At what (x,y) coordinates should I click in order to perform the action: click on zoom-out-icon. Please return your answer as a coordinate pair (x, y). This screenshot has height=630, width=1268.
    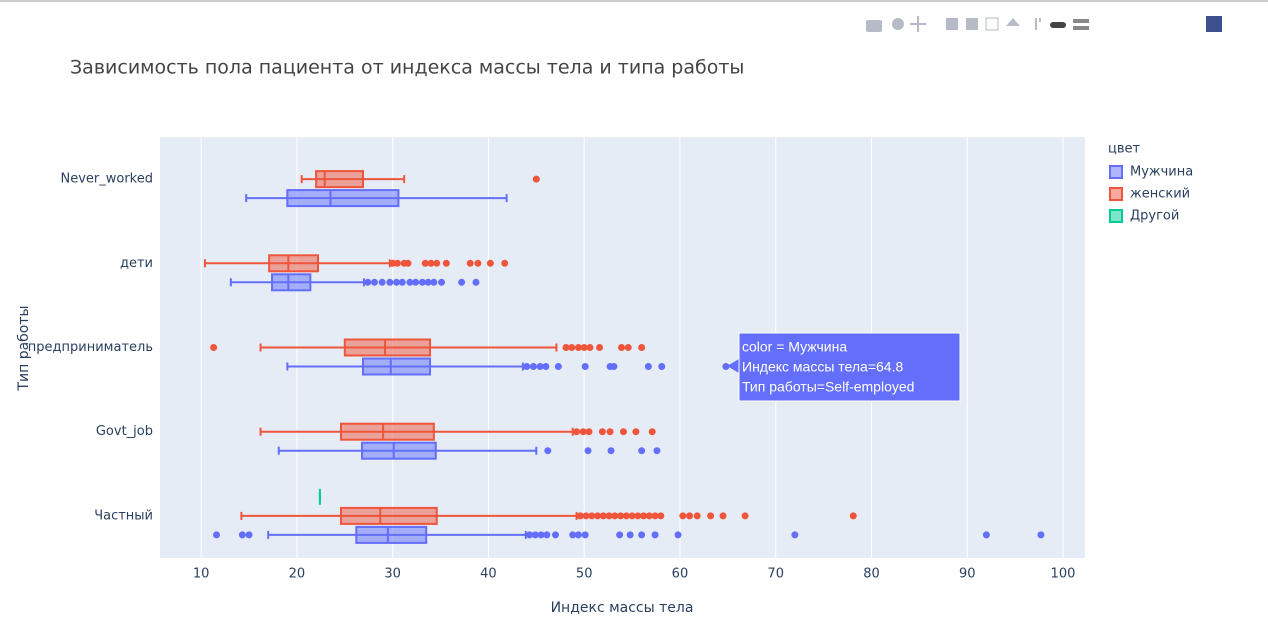
    Looking at the image, I should click on (972, 24).